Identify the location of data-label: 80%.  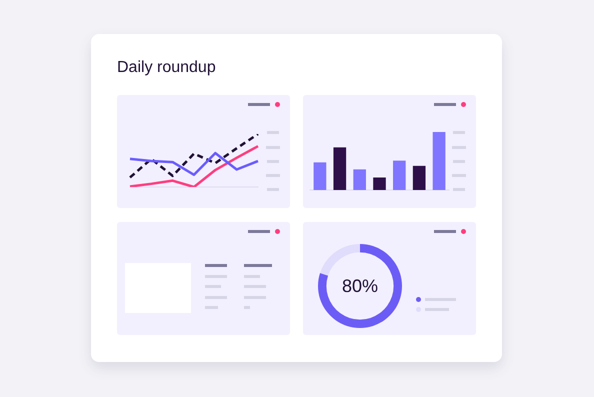
(360, 286).